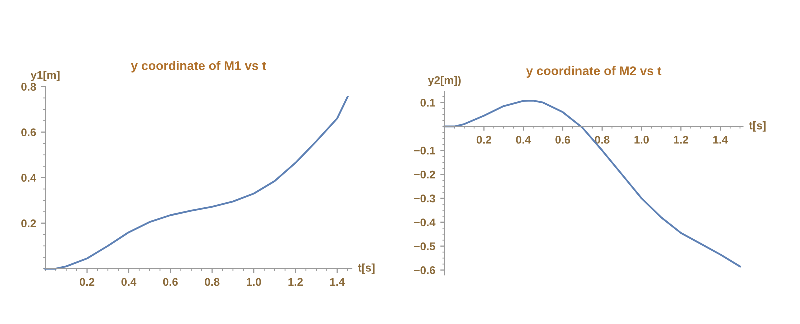 The image size is (800, 324). I want to click on y-tick-label: 0.2, so click(29, 224).